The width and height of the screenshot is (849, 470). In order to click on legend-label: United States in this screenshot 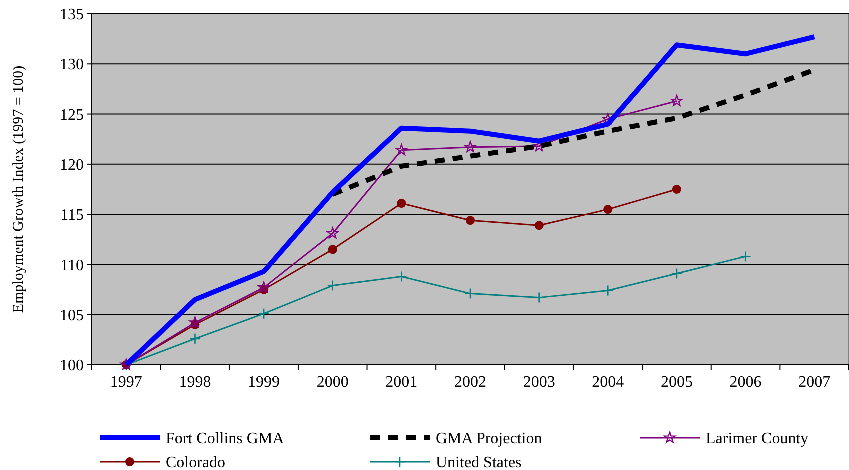, I will do `click(479, 462)`.